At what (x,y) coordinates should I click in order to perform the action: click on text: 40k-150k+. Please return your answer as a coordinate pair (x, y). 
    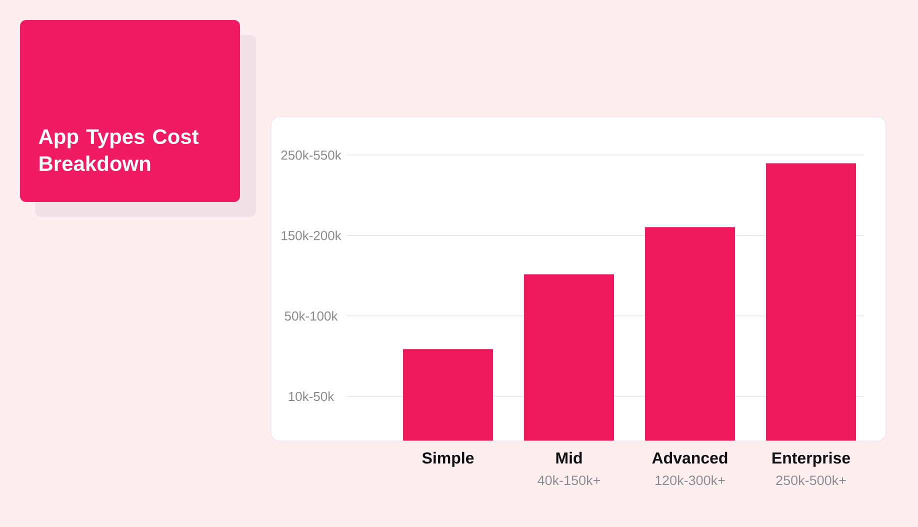
    Looking at the image, I should click on (569, 480).